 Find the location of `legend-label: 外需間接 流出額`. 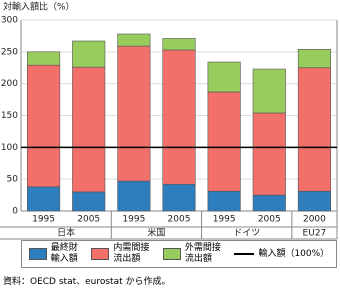

legend-label: 外需間接 流出額 is located at coordinates (202, 253).